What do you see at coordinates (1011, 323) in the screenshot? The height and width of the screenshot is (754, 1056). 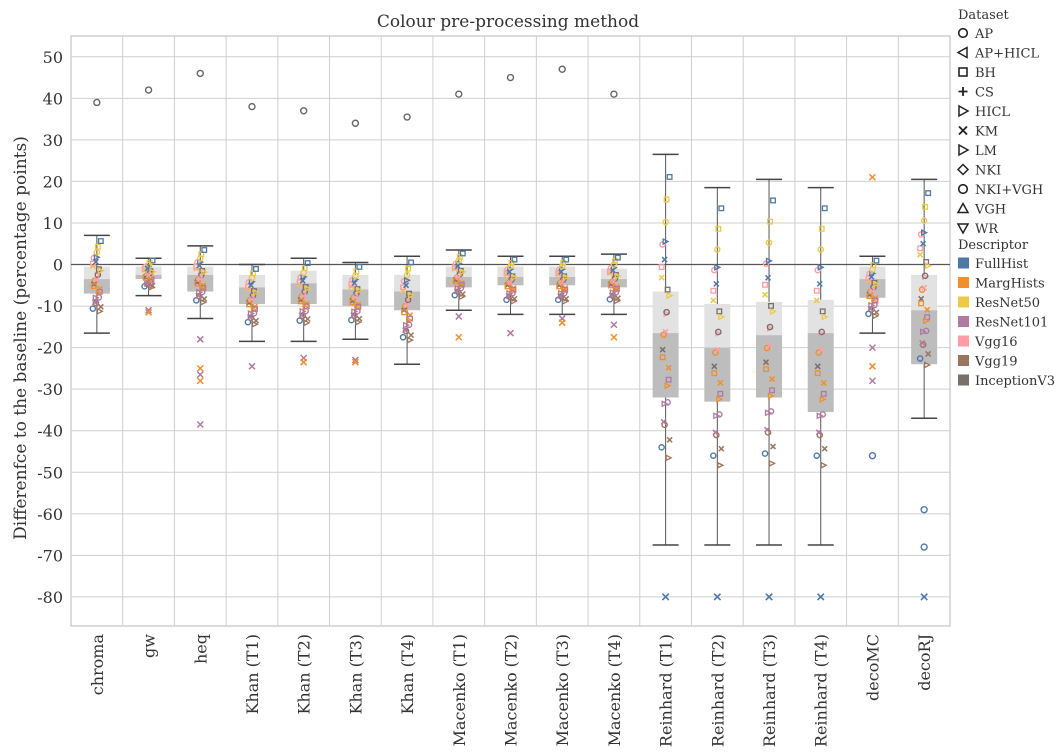 I see `legend-descriptor-label: ResNet101` at bounding box center [1011, 323].